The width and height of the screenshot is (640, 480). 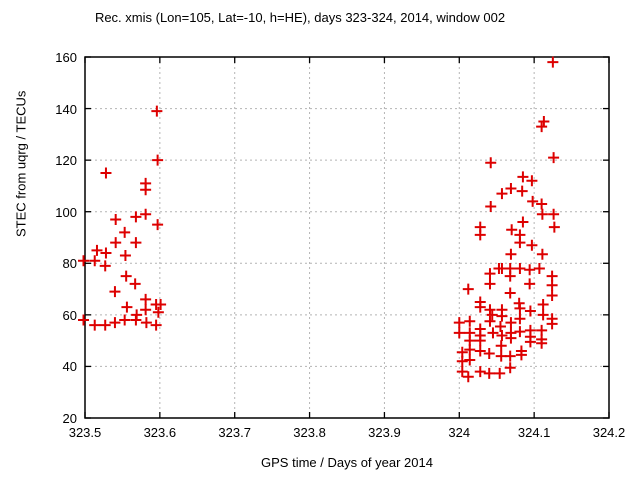 What do you see at coordinates (534, 432) in the screenshot?
I see `x-tick-label: 324.1` at bounding box center [534, 432].